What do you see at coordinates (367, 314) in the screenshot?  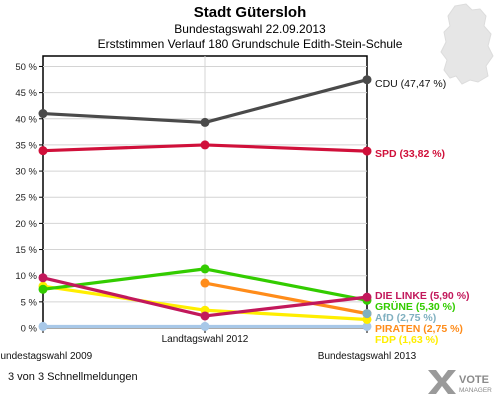 I see `data-point-afd` at bounding box center [367, 314].